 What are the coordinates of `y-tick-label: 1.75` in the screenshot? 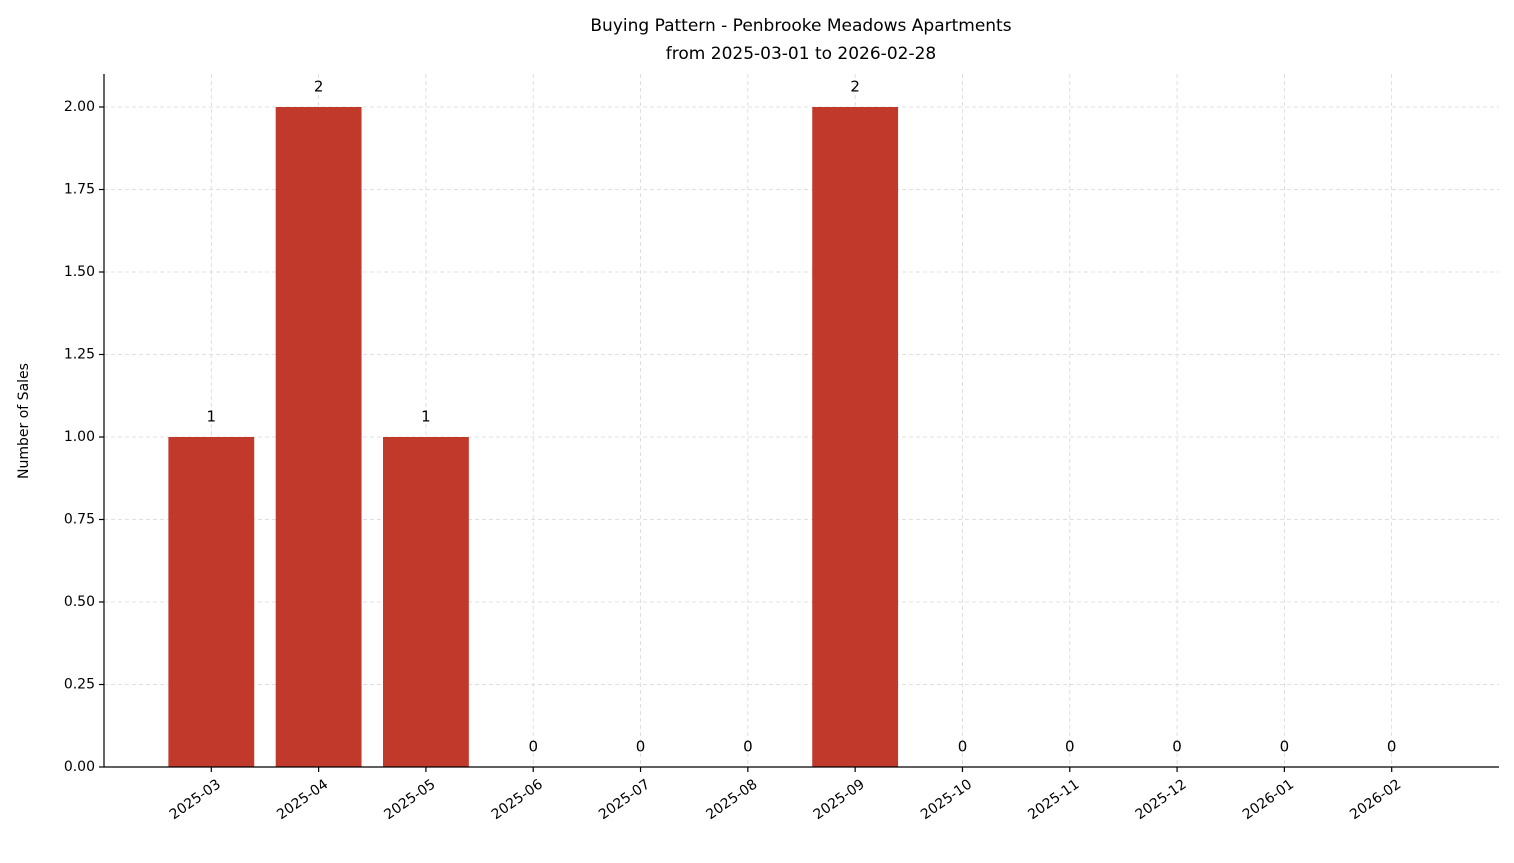 It's located at (79, 190).